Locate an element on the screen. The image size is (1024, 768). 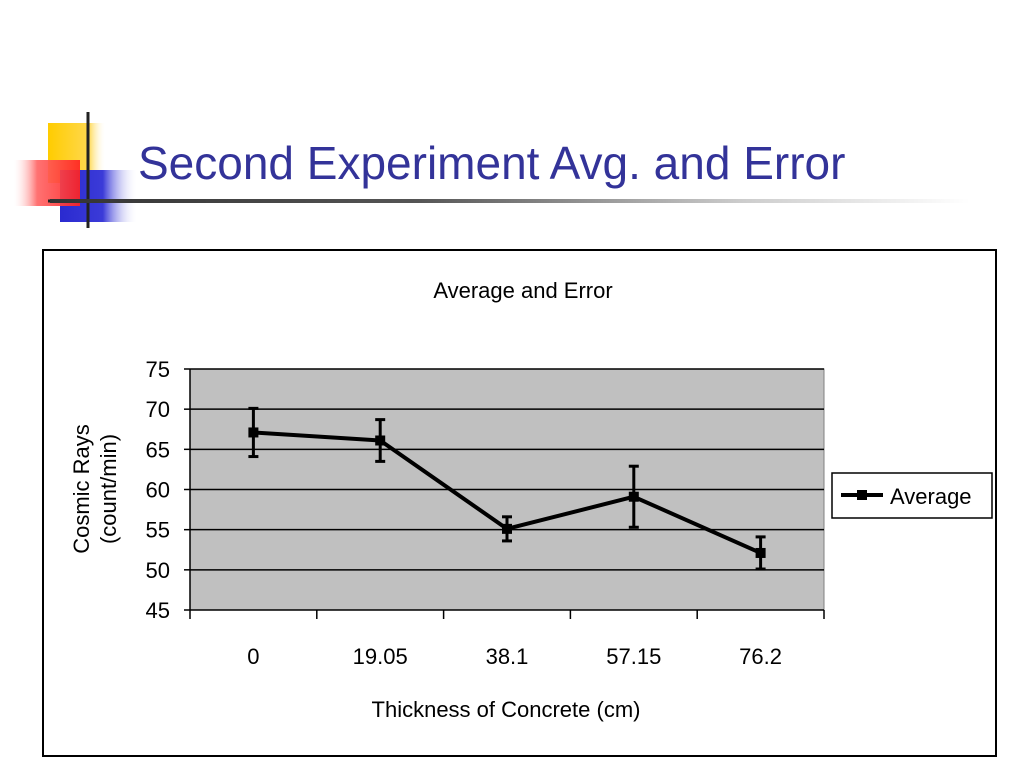
y-tick-label: 60 is located at coordinates (158, 490).